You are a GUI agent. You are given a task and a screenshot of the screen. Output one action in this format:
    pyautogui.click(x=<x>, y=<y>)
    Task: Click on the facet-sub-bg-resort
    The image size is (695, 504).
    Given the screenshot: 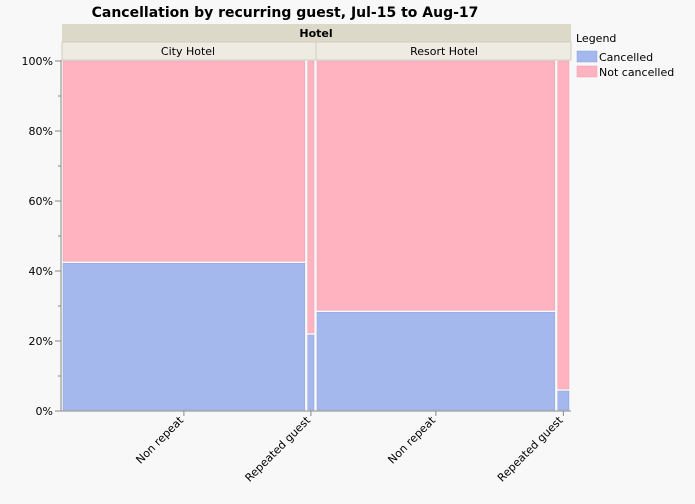 What is the action you would take?
    pyautogui.click(x=443, y=51)
    